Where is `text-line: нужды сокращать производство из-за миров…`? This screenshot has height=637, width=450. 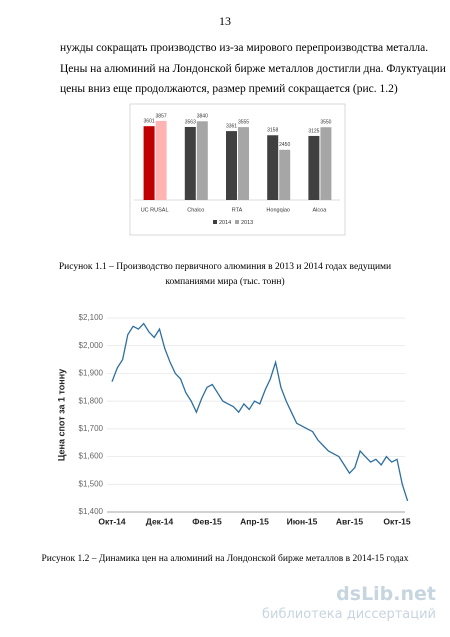
text-line: нужды сокращать производство из-за миров… is located at coordinates (244, 48).